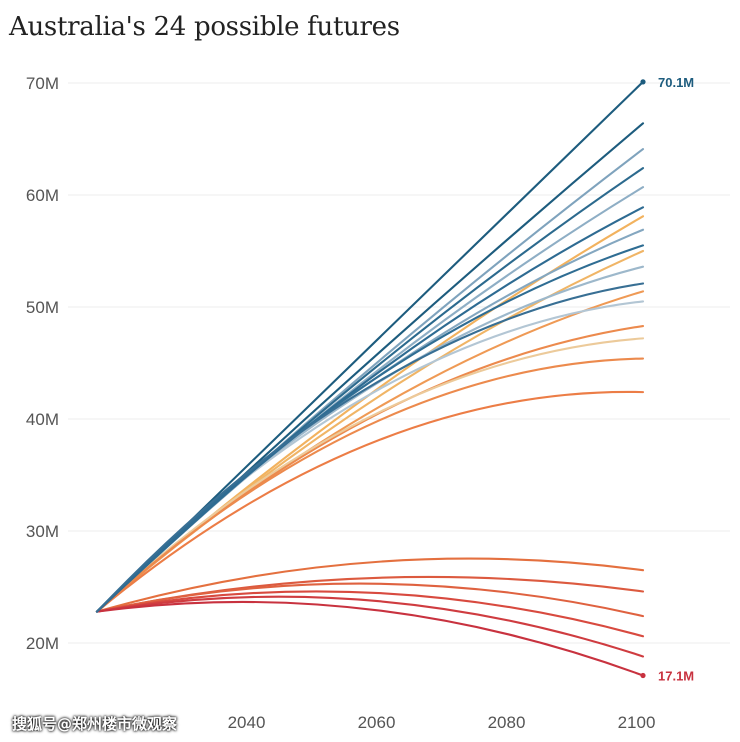 Image resolution: width=740 pixels, height=742 pixels. I want to click on x-axis-ticks: 2040 2060 2080 2100, so click(442, 722).